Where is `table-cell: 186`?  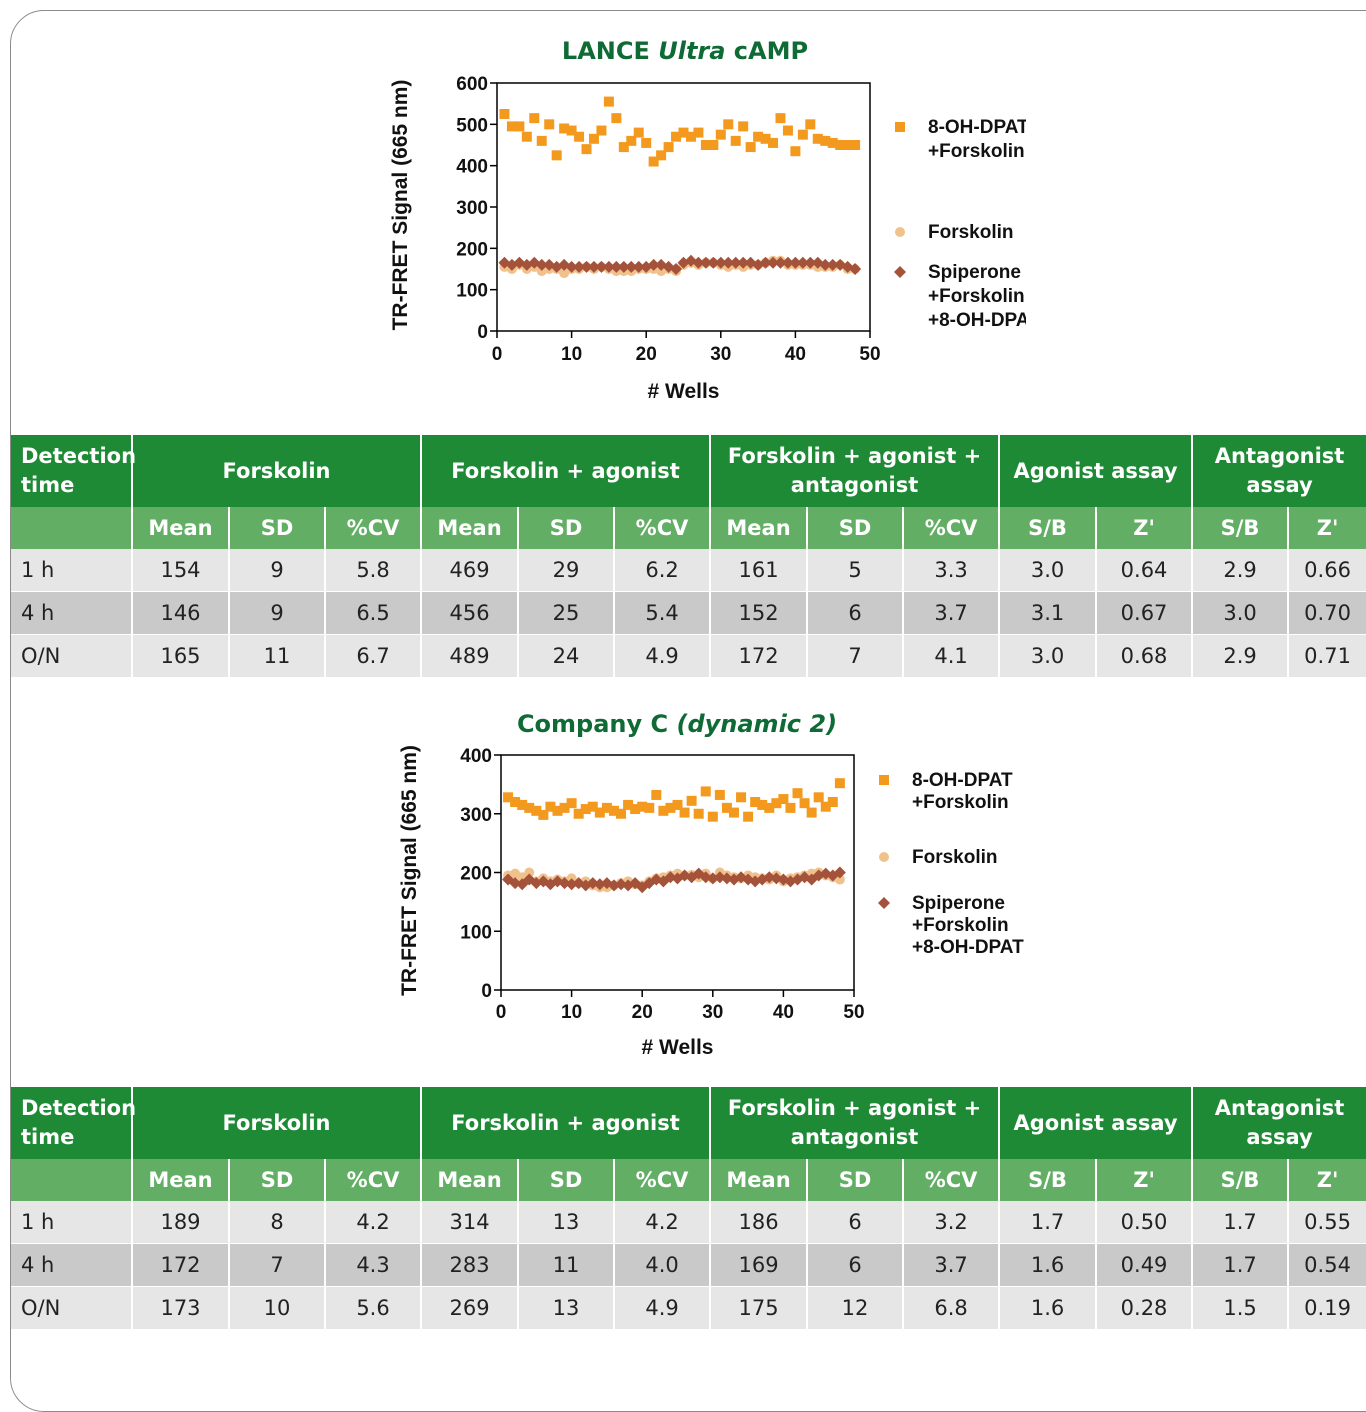 table-cell: 186 is located at coordinates (759, 1222).